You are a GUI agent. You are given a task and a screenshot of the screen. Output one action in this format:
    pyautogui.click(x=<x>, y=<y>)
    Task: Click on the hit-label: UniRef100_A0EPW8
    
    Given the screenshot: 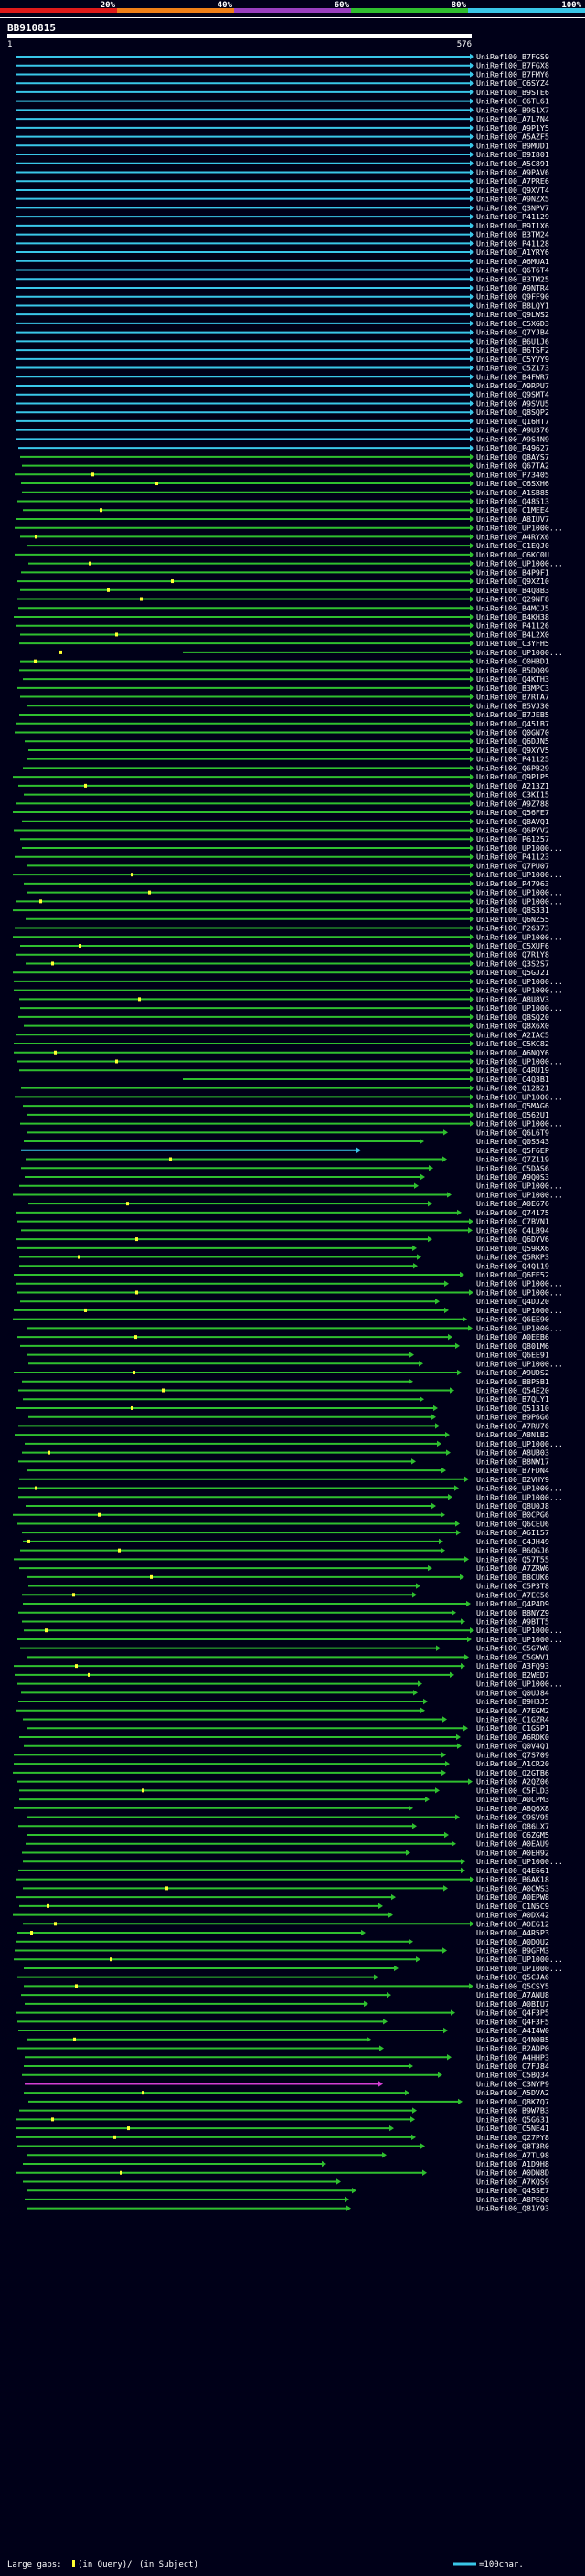 What is the action you would take?
    pyautogui.click(x=512, y=1897)
    